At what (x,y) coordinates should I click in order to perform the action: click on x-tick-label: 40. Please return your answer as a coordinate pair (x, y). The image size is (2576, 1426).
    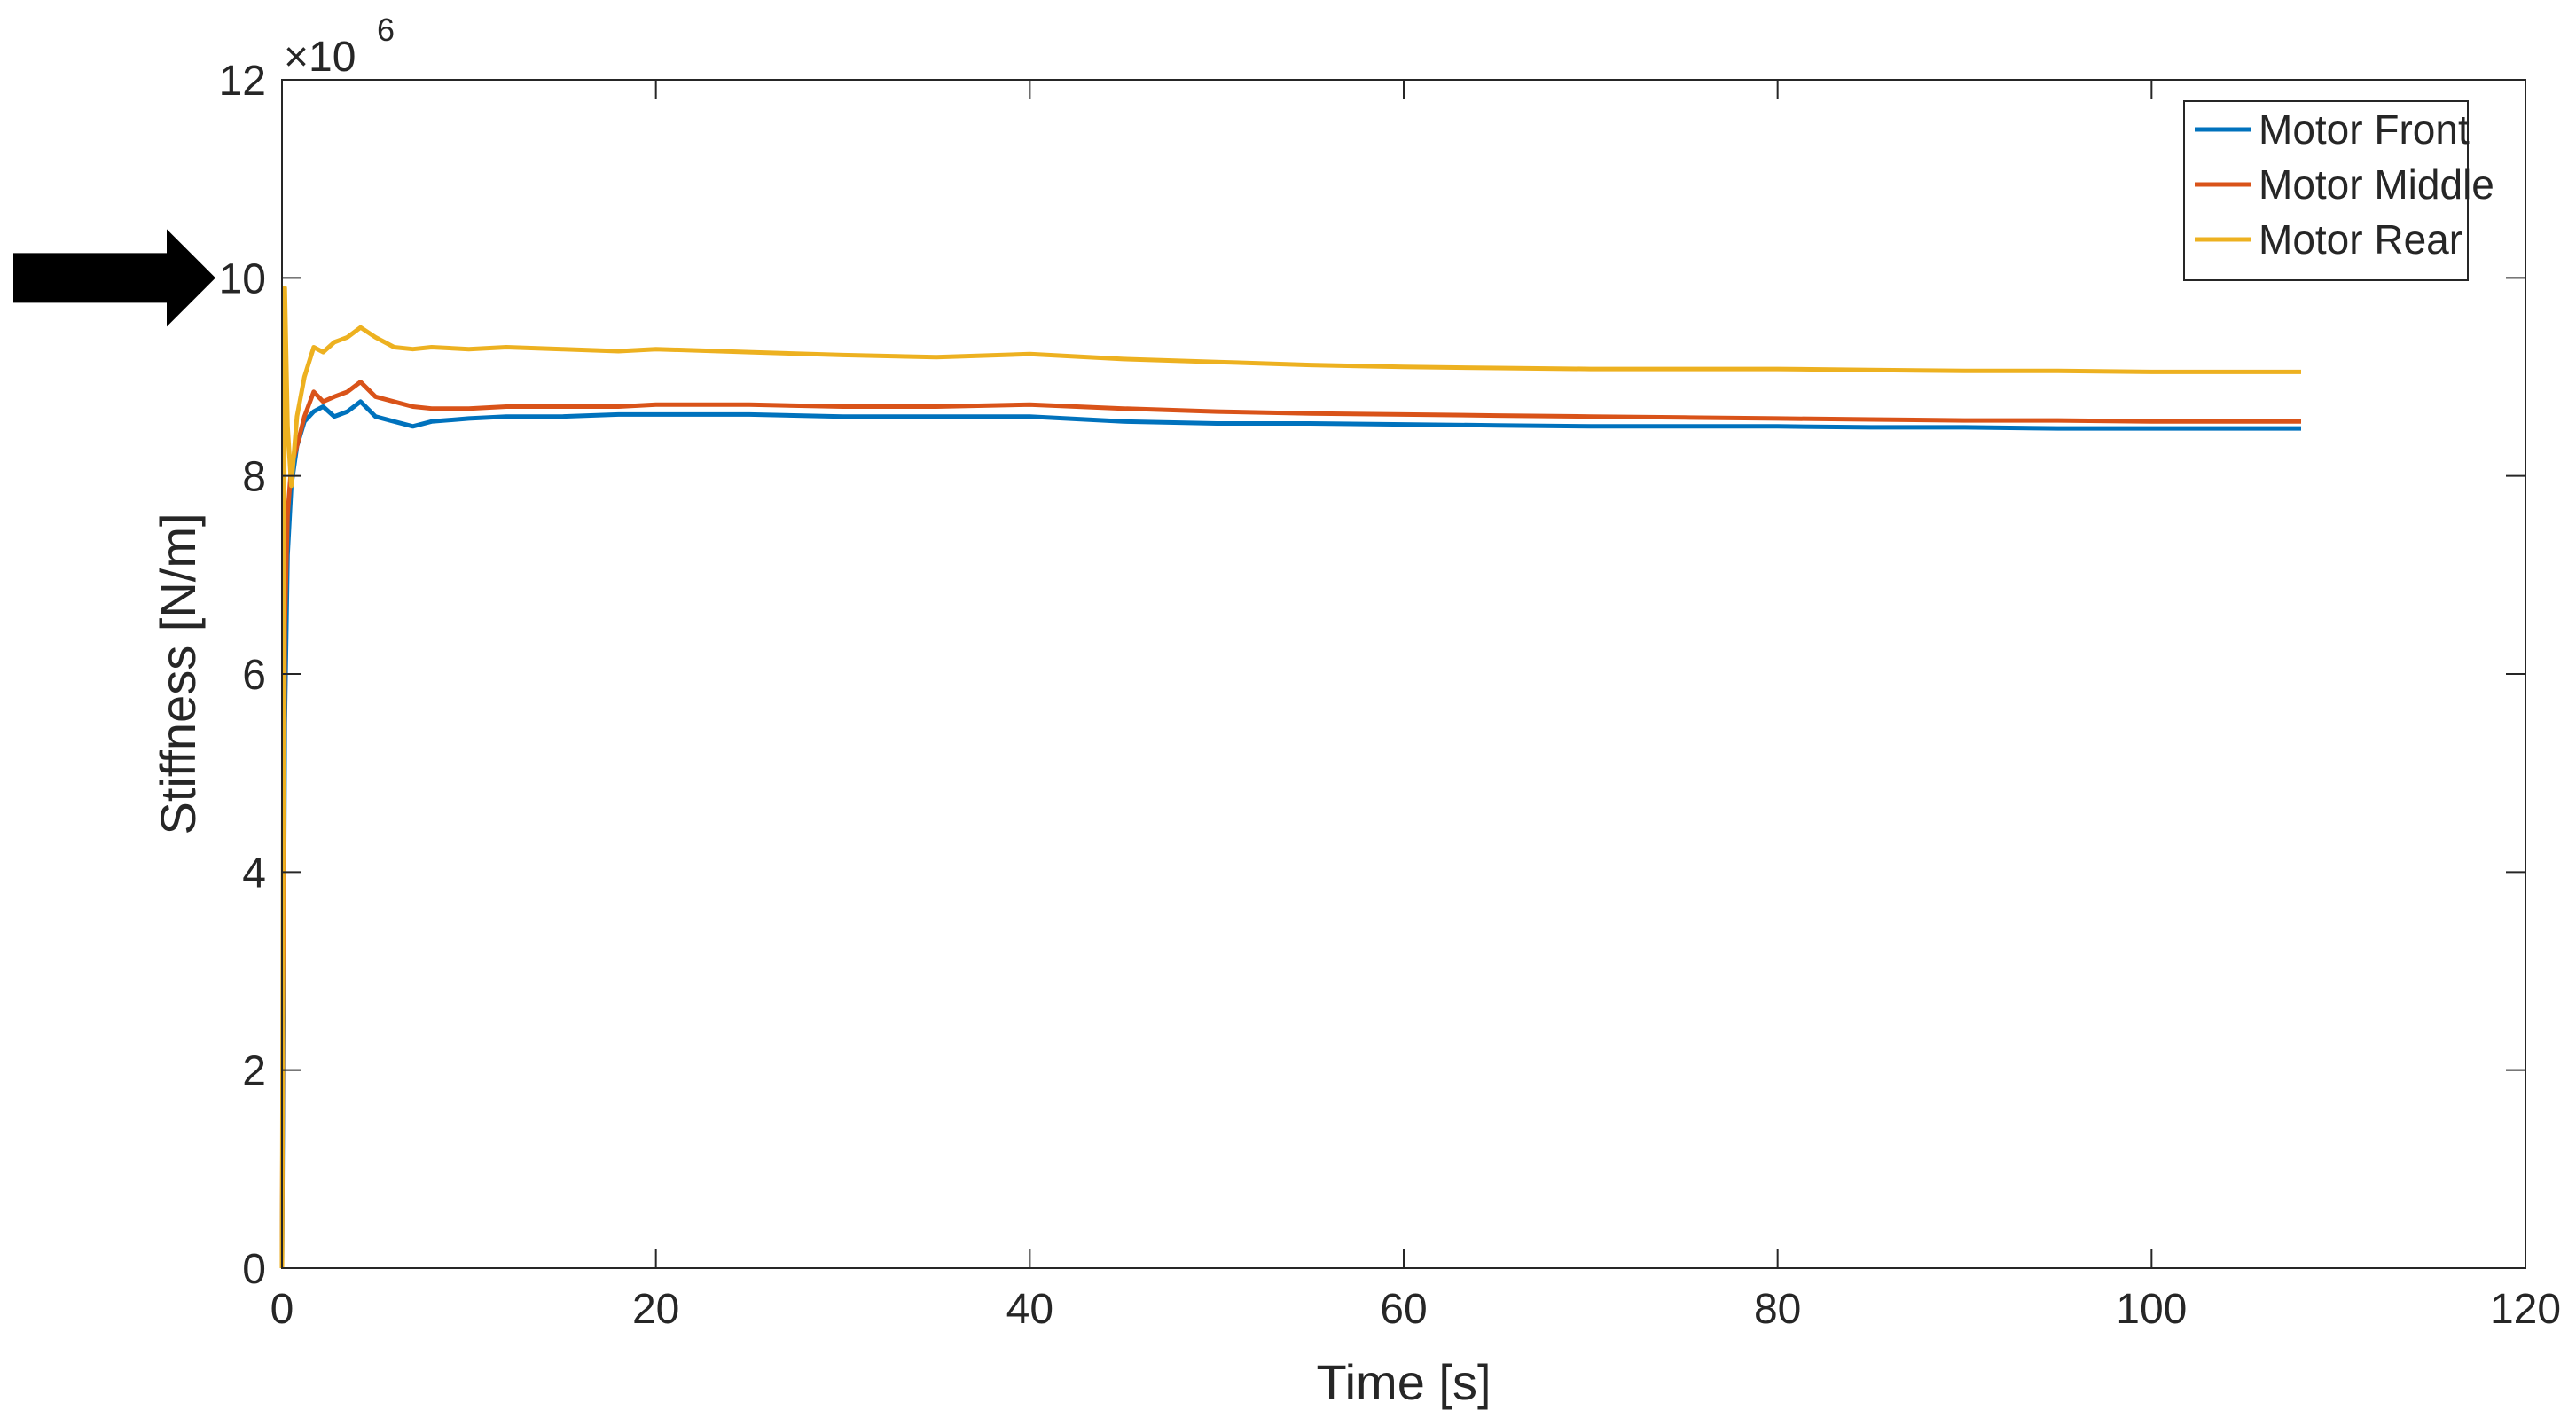
    Looking at the image, I should click on (1029, 1309).